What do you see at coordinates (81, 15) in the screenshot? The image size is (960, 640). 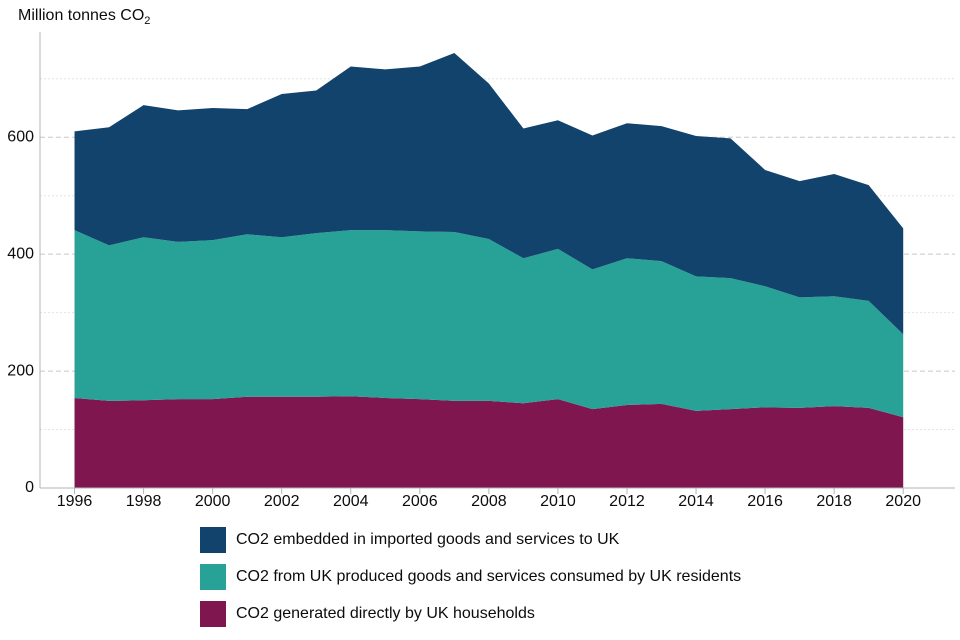 I see `y-axis-label-text: Million tonnes CO` at bounding box center [81, 15].